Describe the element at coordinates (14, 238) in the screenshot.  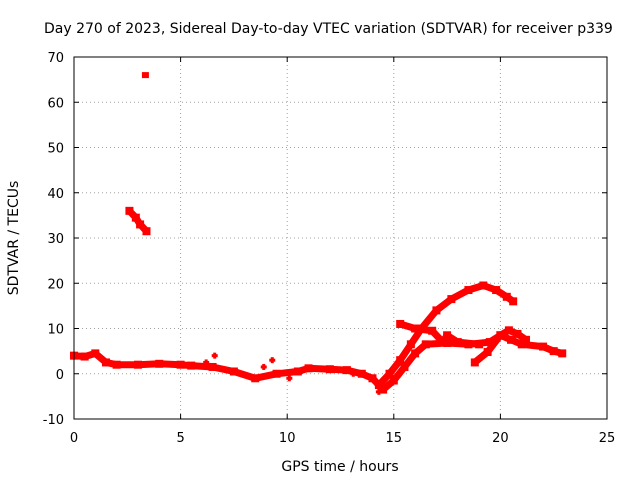
I see `y-axis-label: SDTVAR / TECUs` at that location.